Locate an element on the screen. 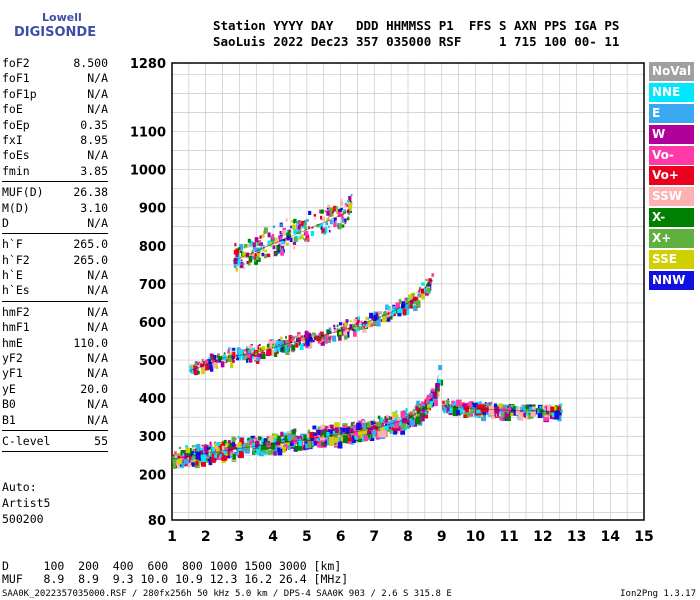  legend-item: Vo- is located at coordinates (671, 155).